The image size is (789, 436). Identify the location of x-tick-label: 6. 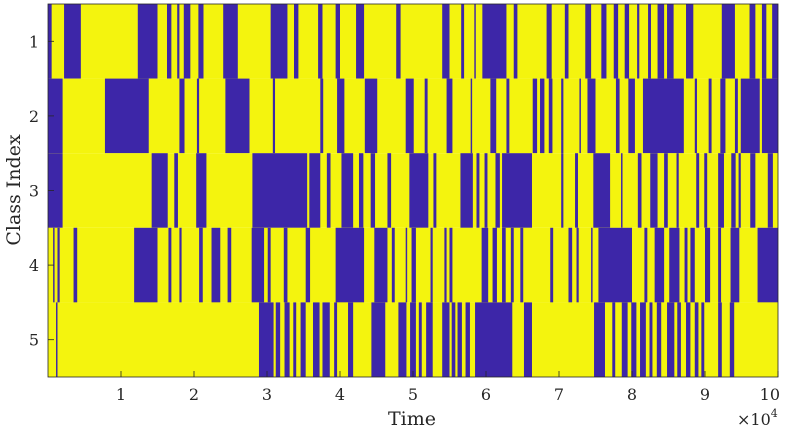
(486, 394).